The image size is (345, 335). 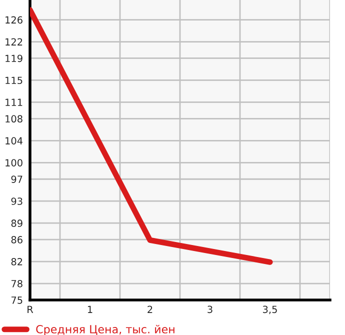 What do you see at coordinates (210, 310) in the screenshot?
I see `x-tick-label: 3` at bounding box center [210, 310].